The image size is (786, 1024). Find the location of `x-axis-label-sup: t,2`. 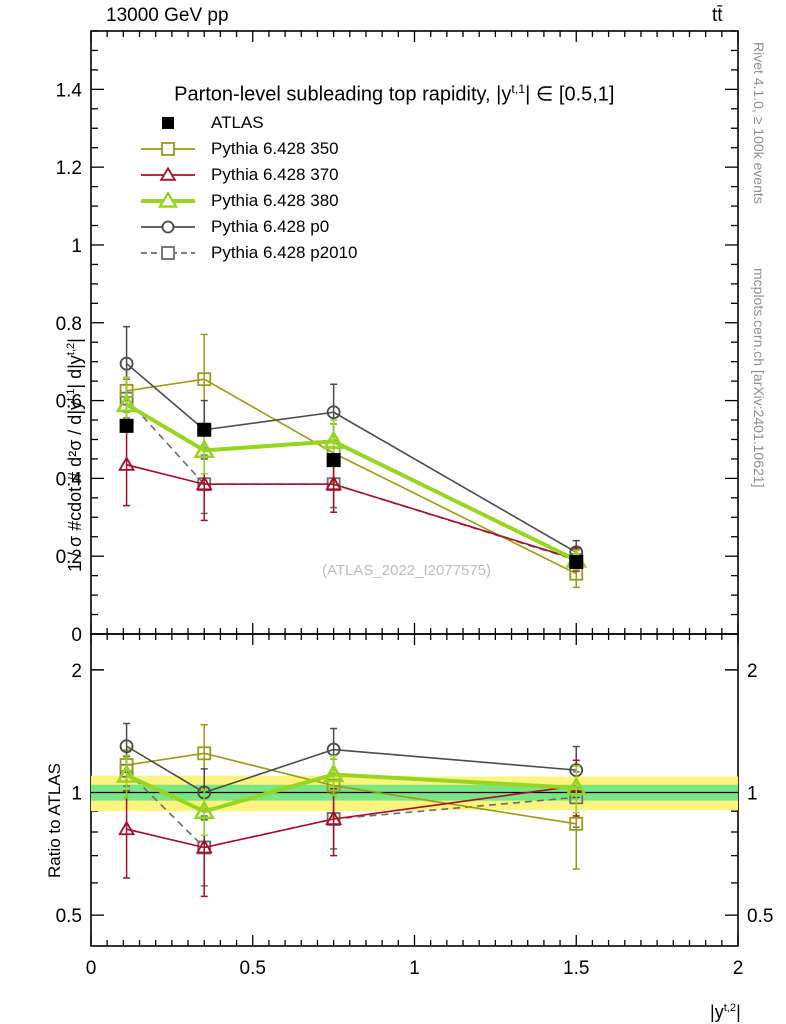

x-axis-label-sup: t,2 is located at coordinates (730, 1008).